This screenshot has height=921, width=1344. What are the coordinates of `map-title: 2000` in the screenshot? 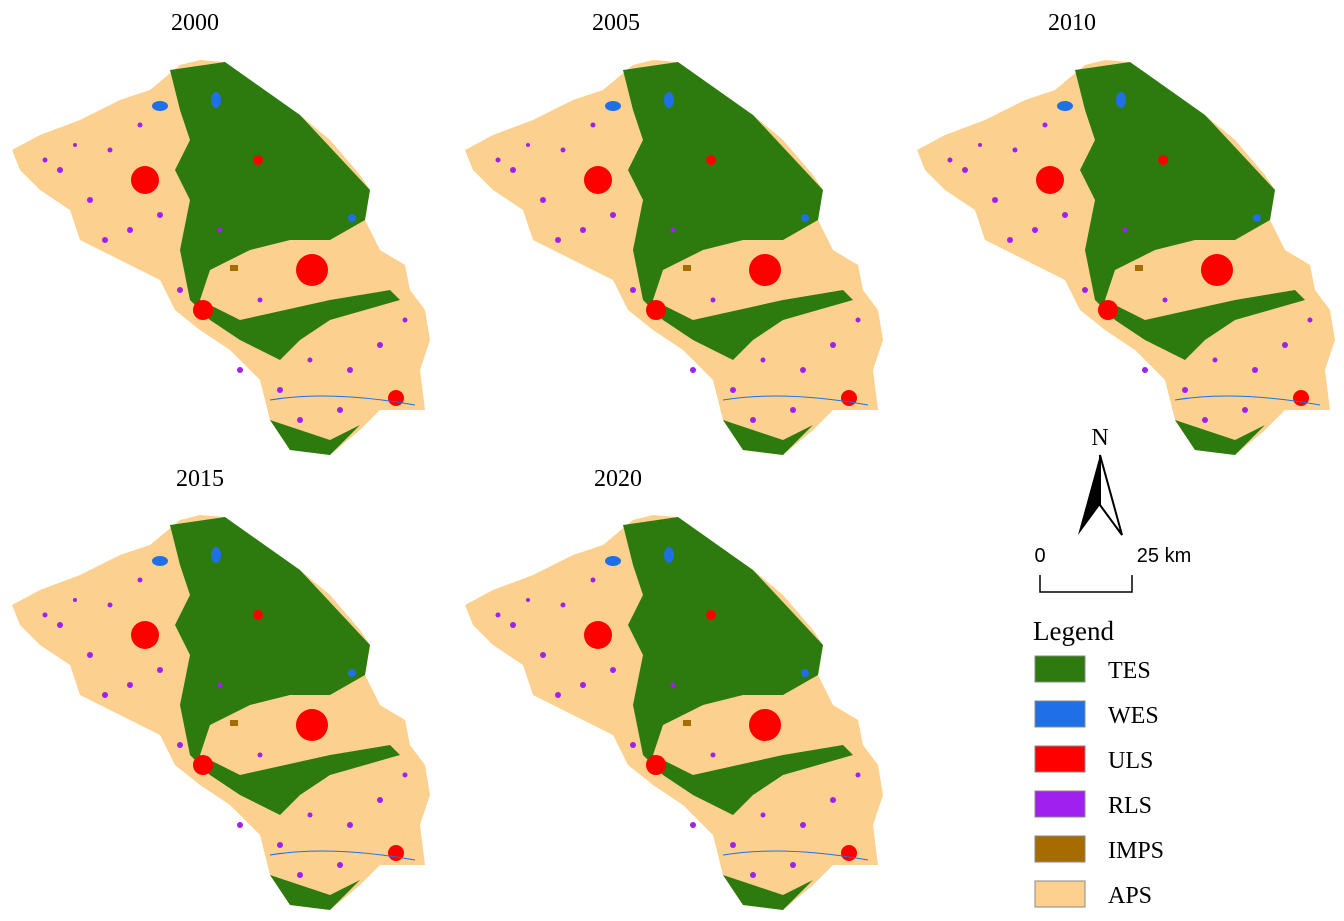 It's located at (195, 23).